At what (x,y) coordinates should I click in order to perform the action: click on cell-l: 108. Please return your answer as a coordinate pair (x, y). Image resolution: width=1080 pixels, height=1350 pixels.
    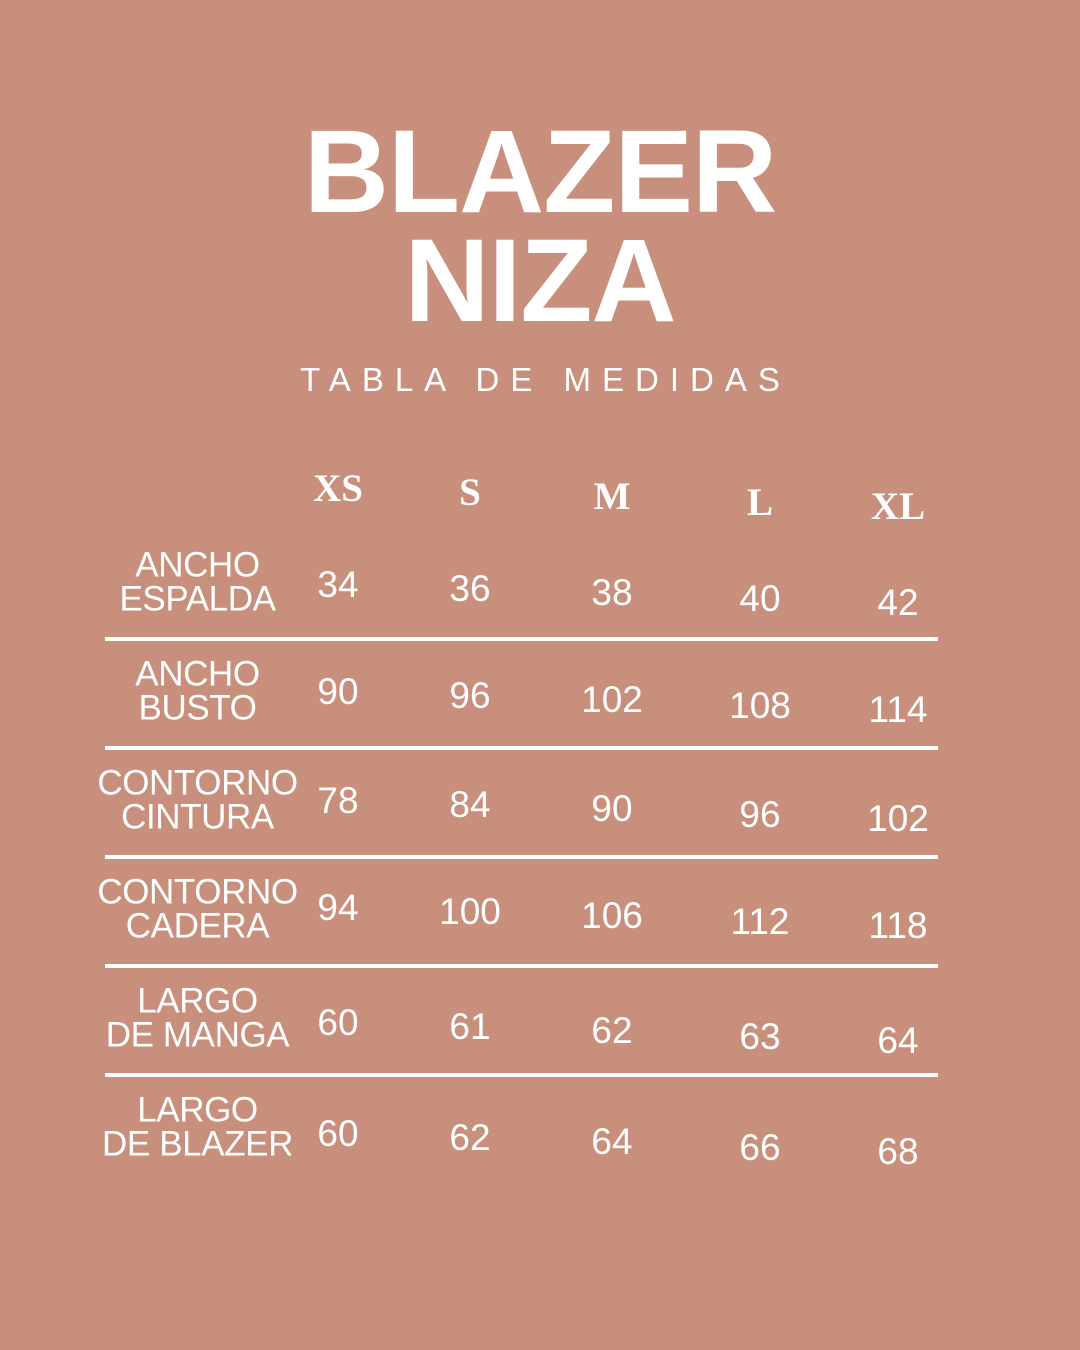
    Looking at the image, I should click on (760, 705).